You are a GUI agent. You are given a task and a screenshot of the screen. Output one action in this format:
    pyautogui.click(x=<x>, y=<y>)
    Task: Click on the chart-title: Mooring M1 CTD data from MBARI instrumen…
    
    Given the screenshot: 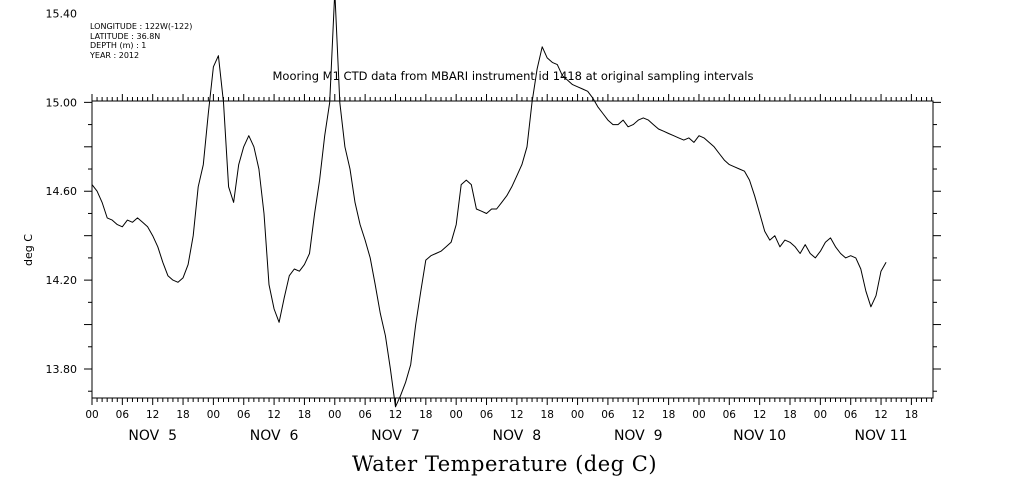 What is the action you would take?
    pyautogui.click(x=513, y=76)
    